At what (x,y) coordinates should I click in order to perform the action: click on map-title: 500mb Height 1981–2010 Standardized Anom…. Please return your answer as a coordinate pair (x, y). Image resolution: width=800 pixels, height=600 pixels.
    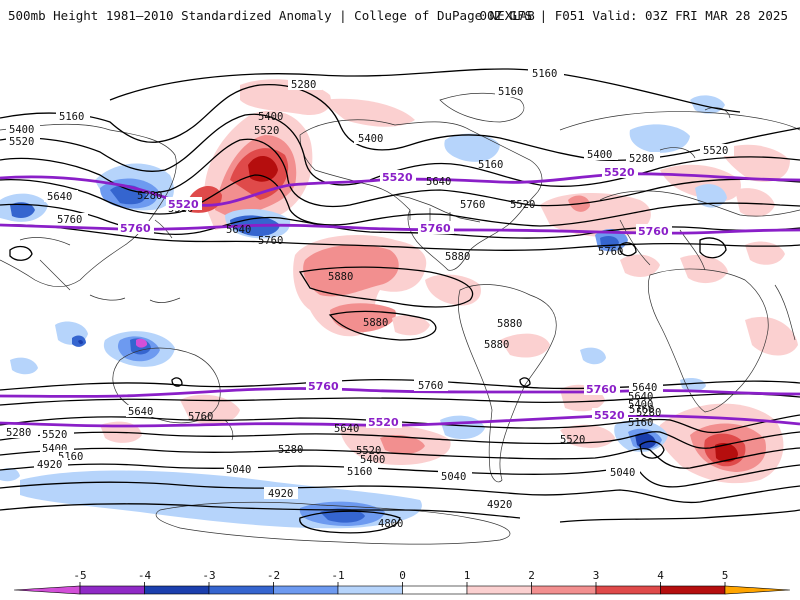
    Looking at the image, I should click on (271, 15).